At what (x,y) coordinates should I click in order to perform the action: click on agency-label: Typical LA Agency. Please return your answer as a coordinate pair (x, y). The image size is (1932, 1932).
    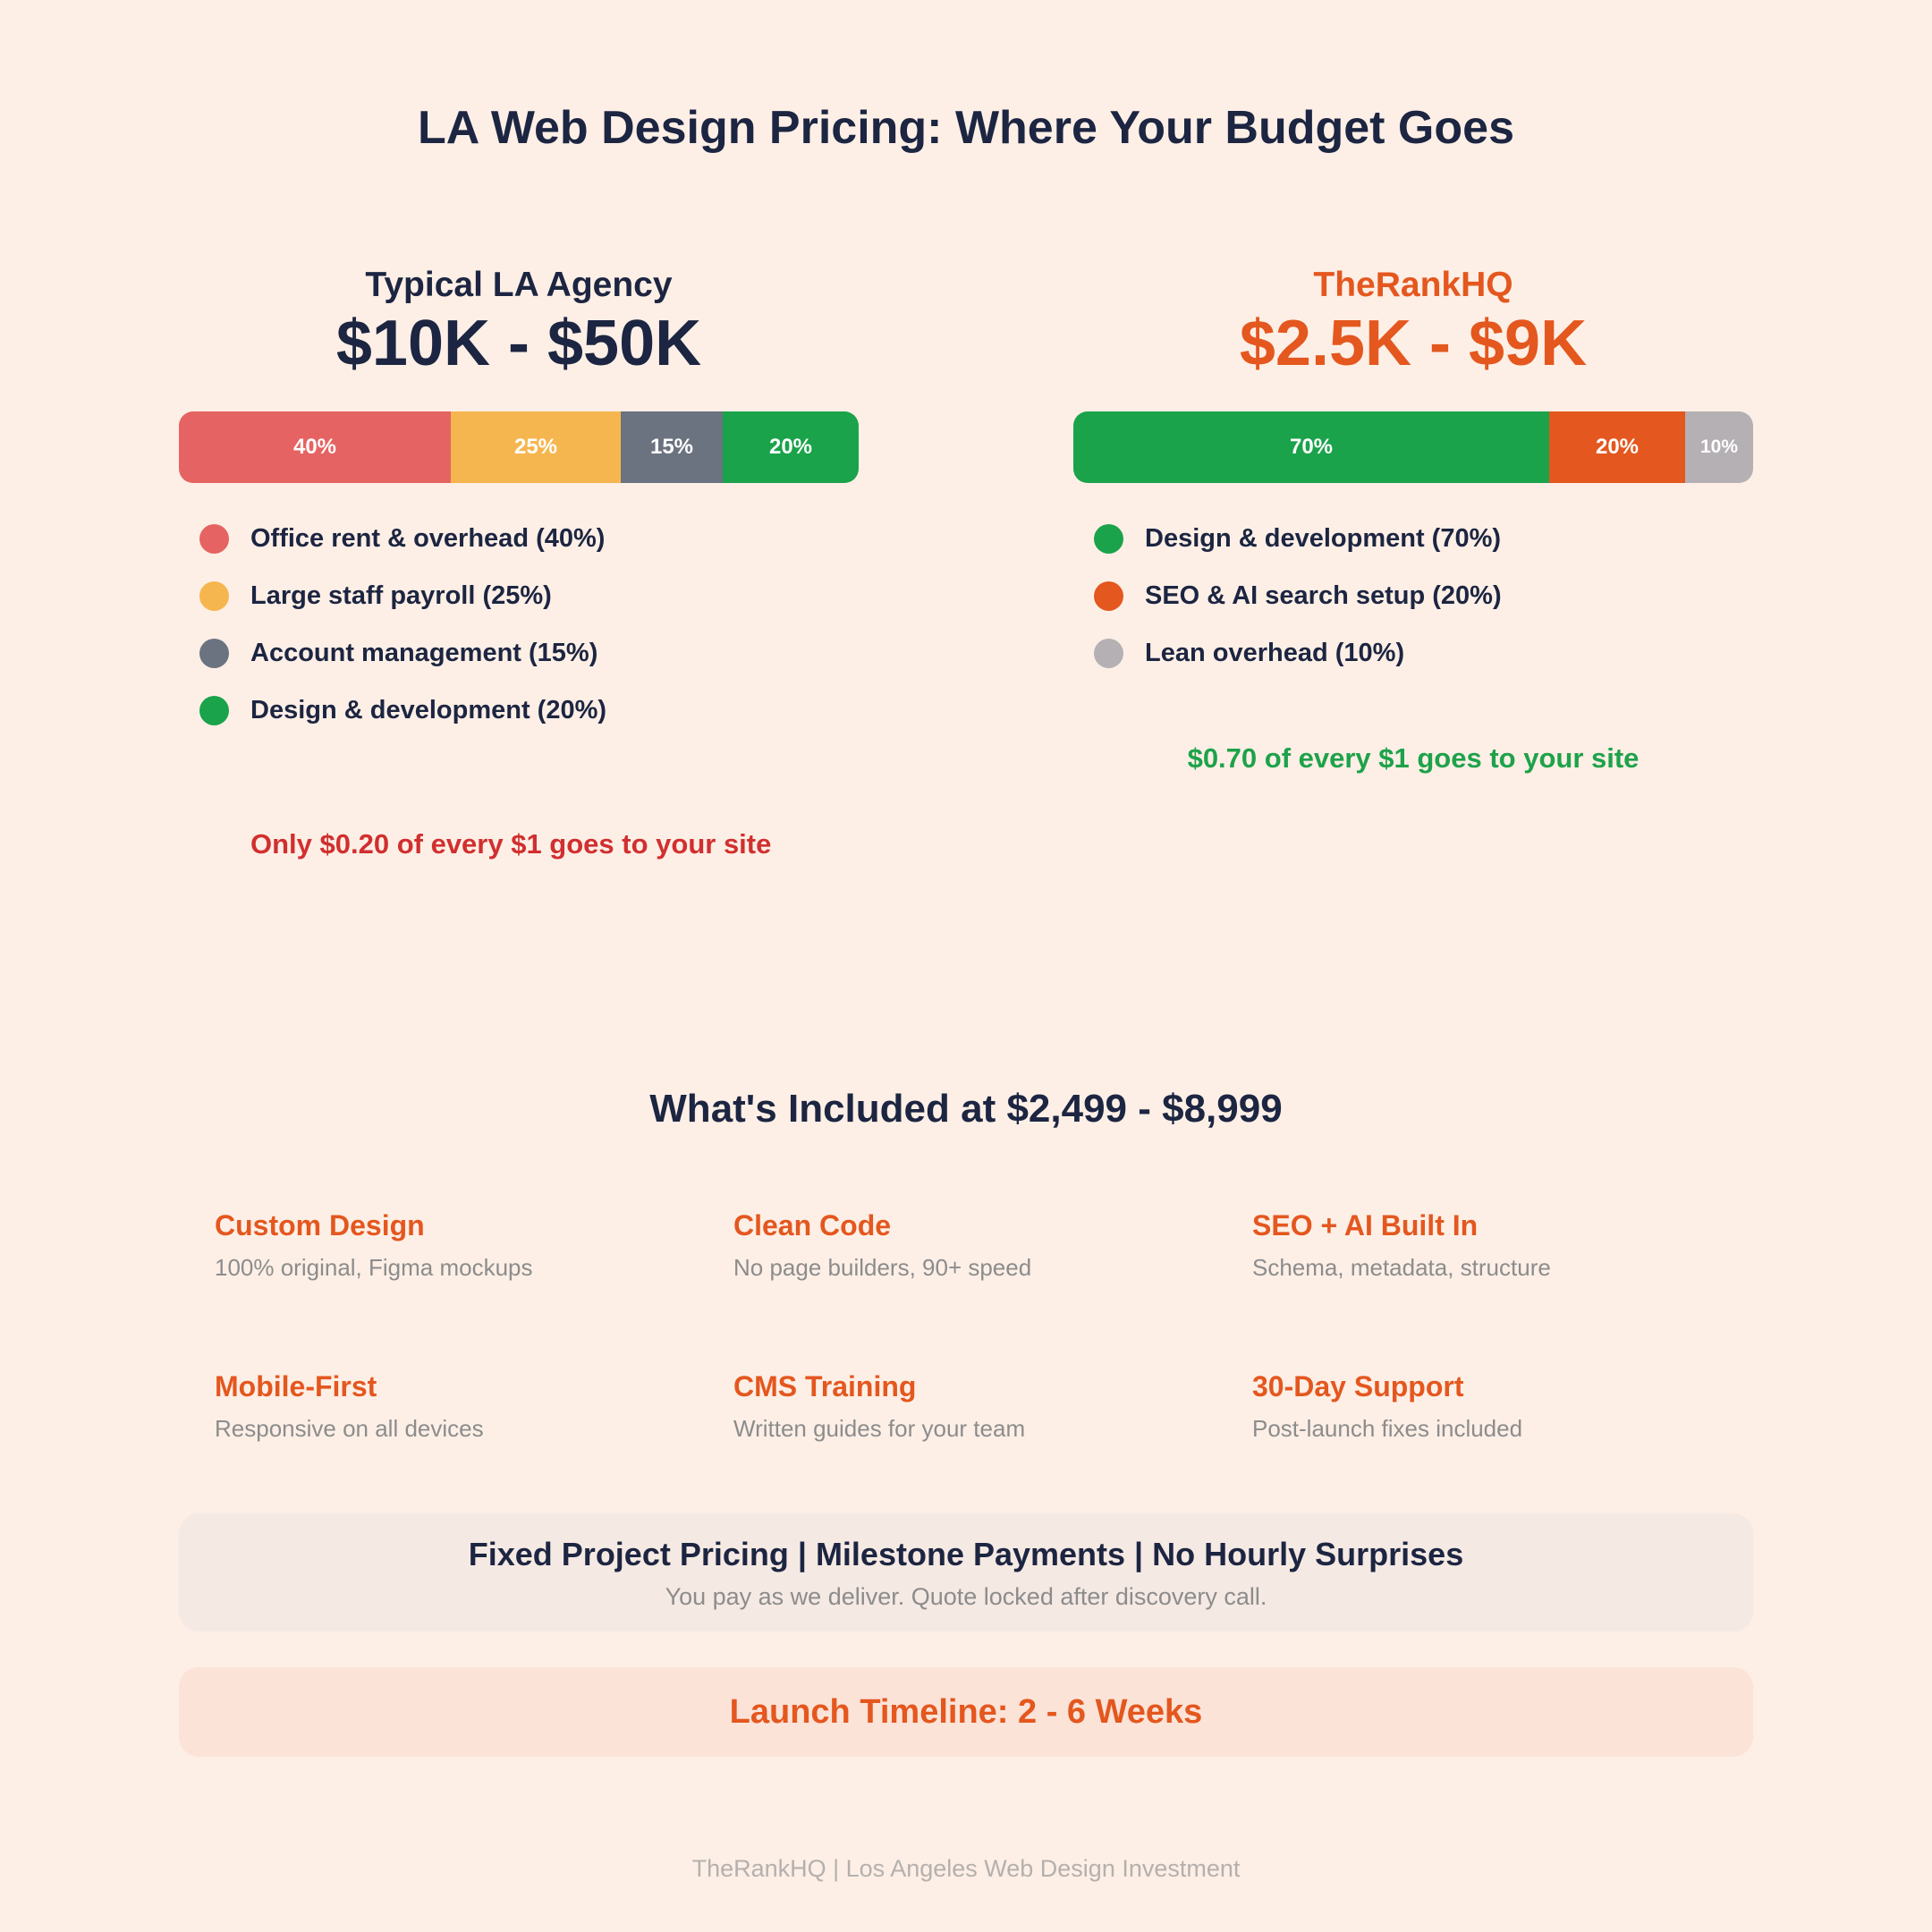
    Looking at the image, I should click on (519, 285).